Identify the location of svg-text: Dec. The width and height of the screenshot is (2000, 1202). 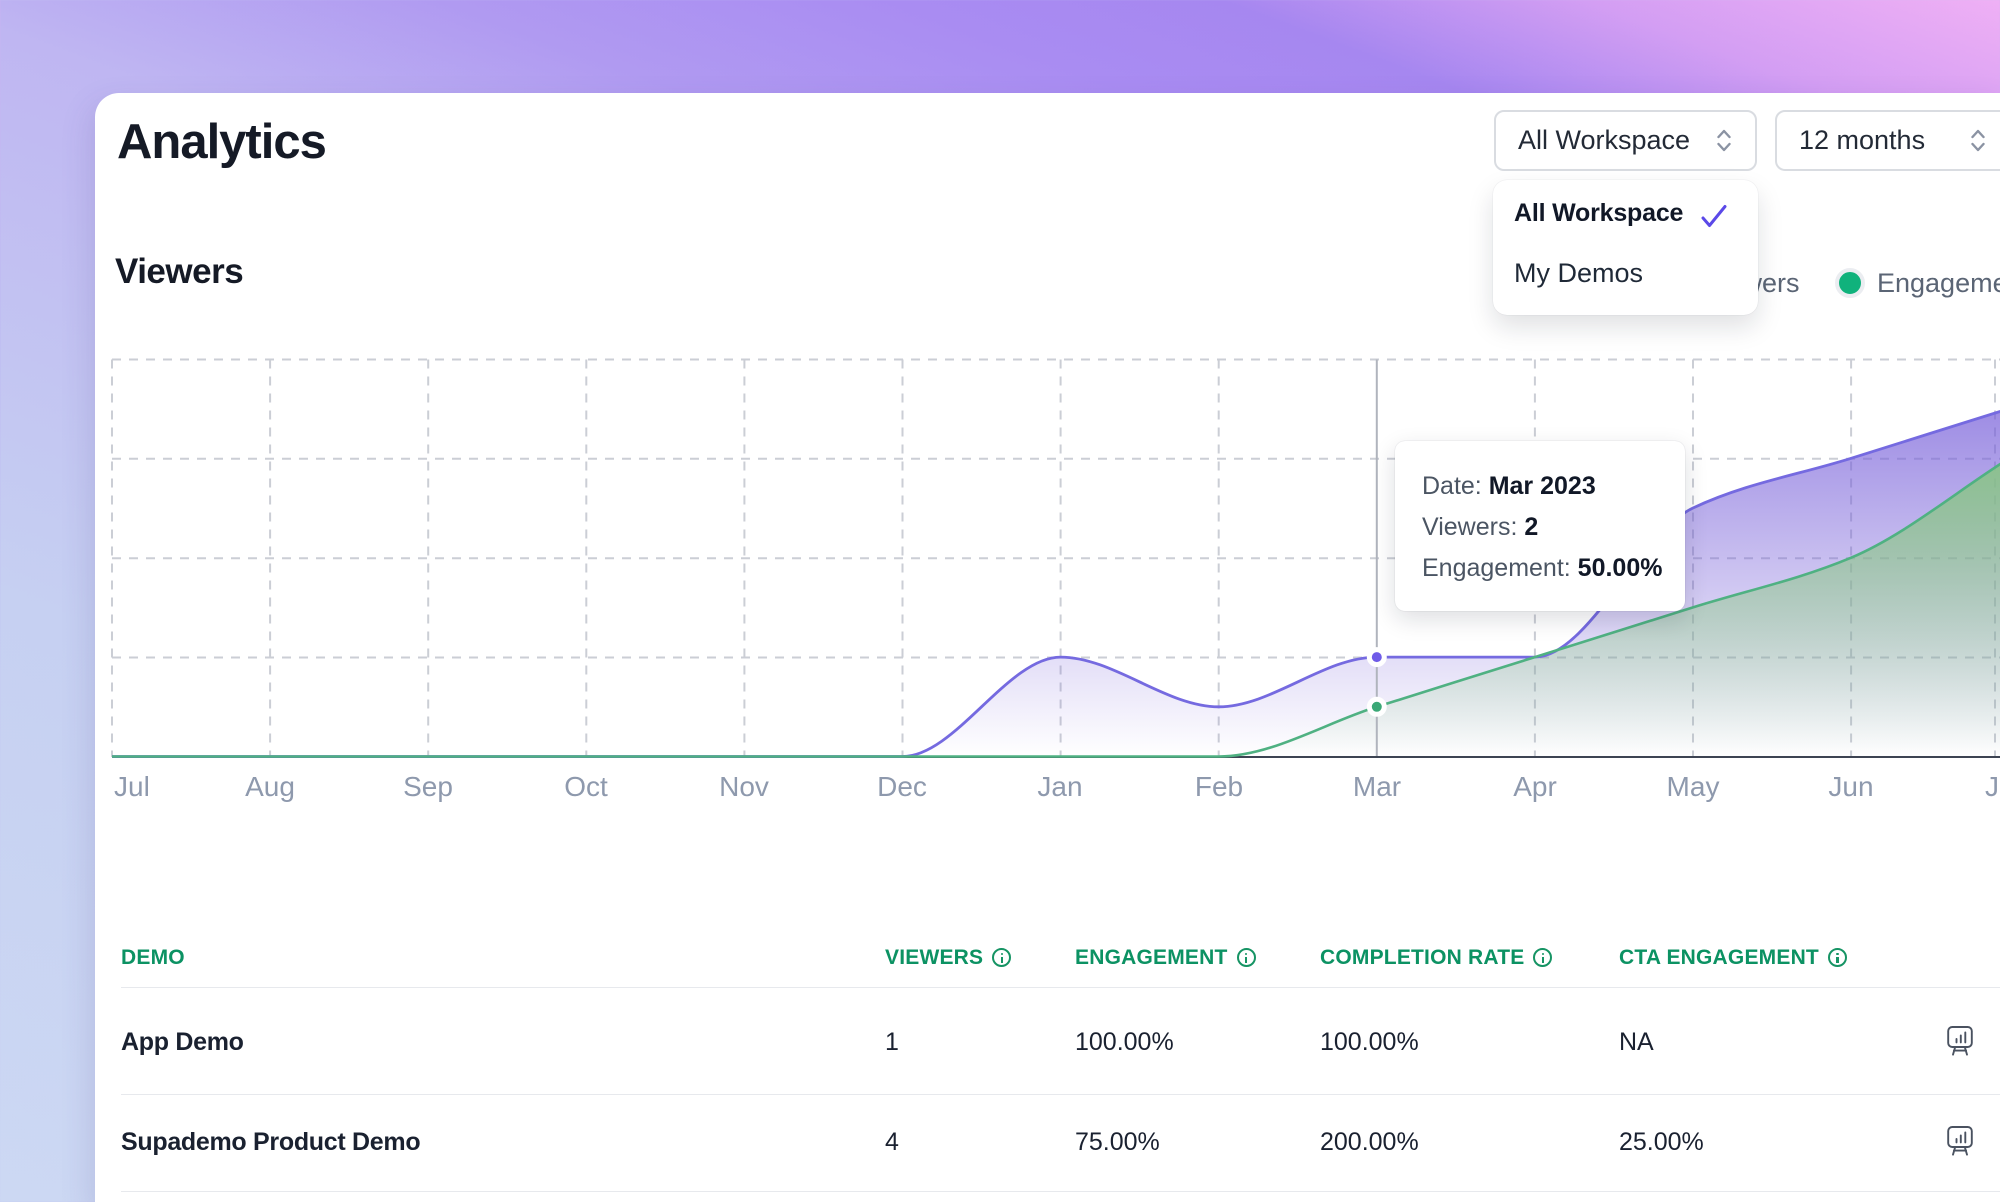
(902, 786).